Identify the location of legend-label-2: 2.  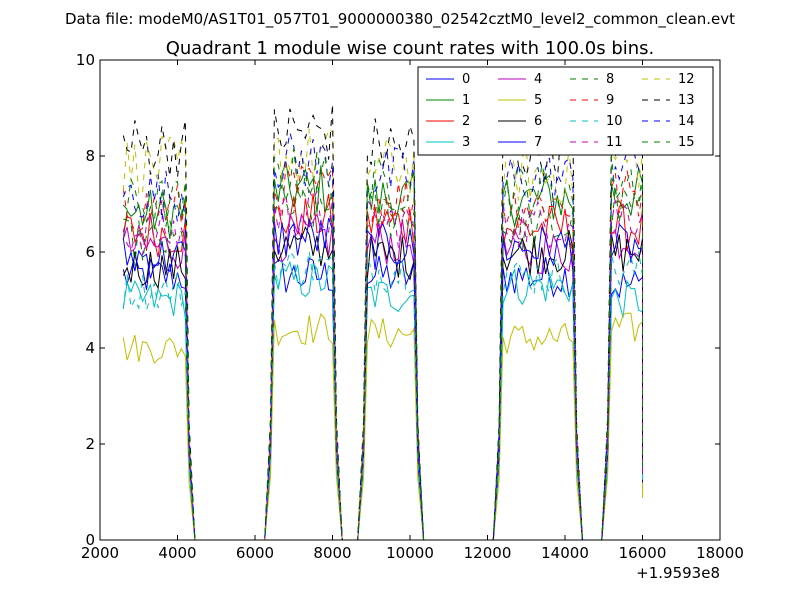
(466, 121).